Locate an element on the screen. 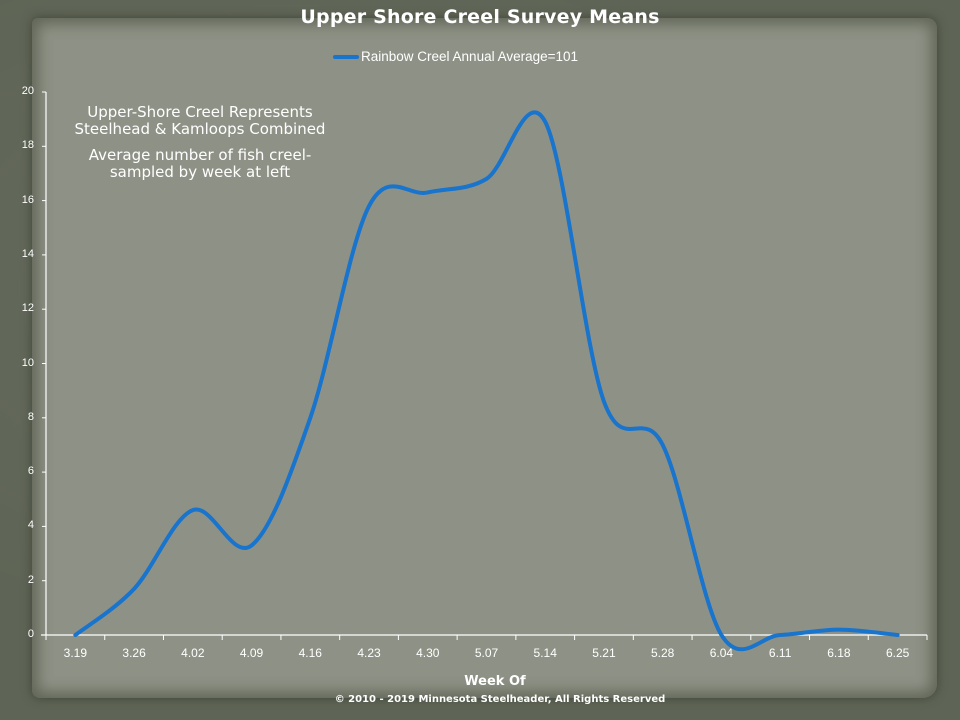 Image resolution: width=960 pixels, height=720 pixels. x-tick-label: 4.16 is located at coordinates (310, 653).